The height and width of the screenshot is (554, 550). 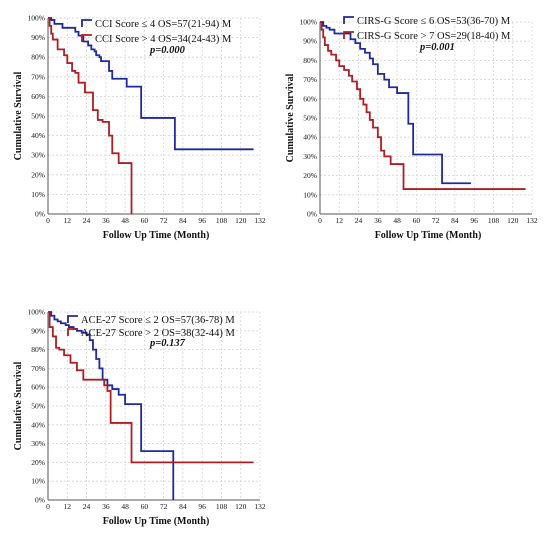 I want to click on legend-label: CCI Score > 4 OS=34(24-43) M, so click(x=163, y=39).